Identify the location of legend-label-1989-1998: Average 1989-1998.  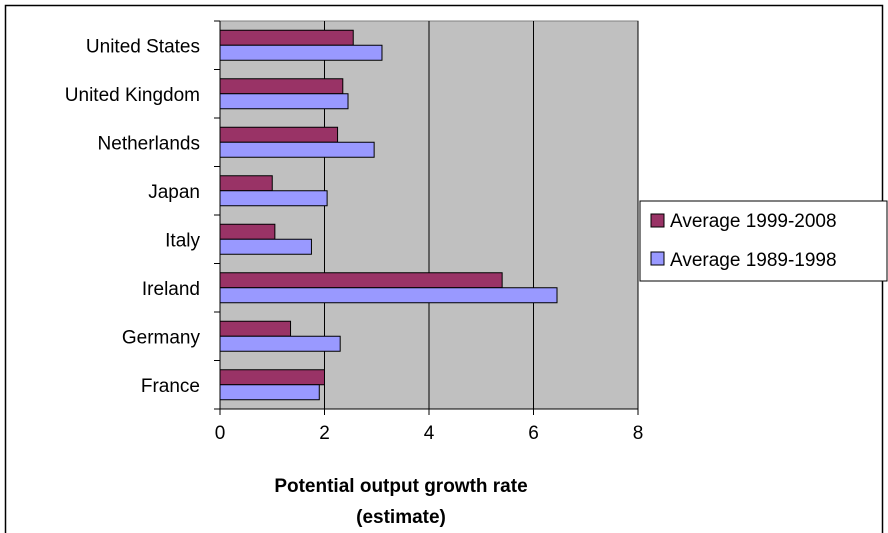
(753, 260).